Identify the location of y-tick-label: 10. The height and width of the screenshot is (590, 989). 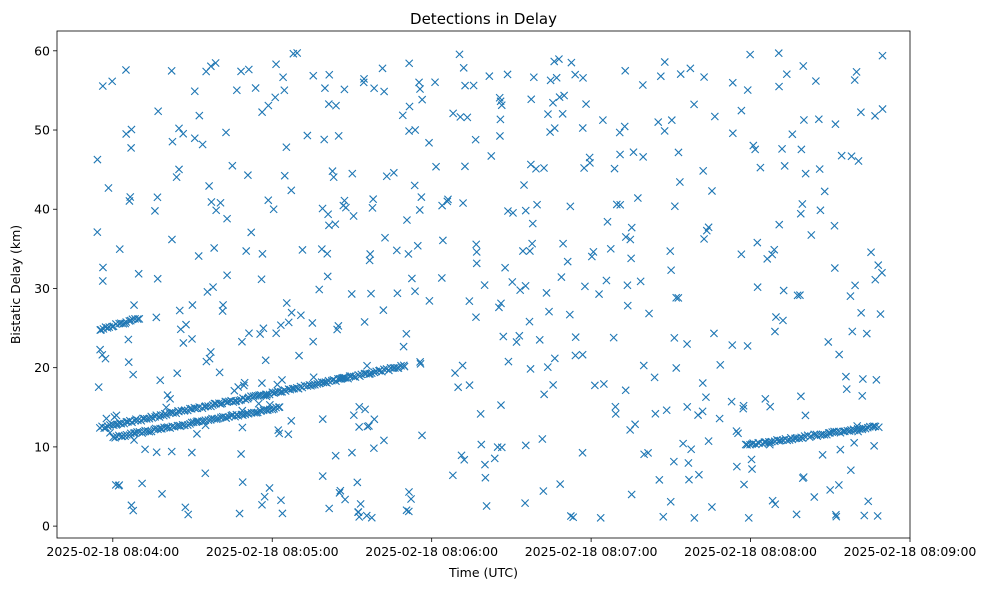
(42, 446).